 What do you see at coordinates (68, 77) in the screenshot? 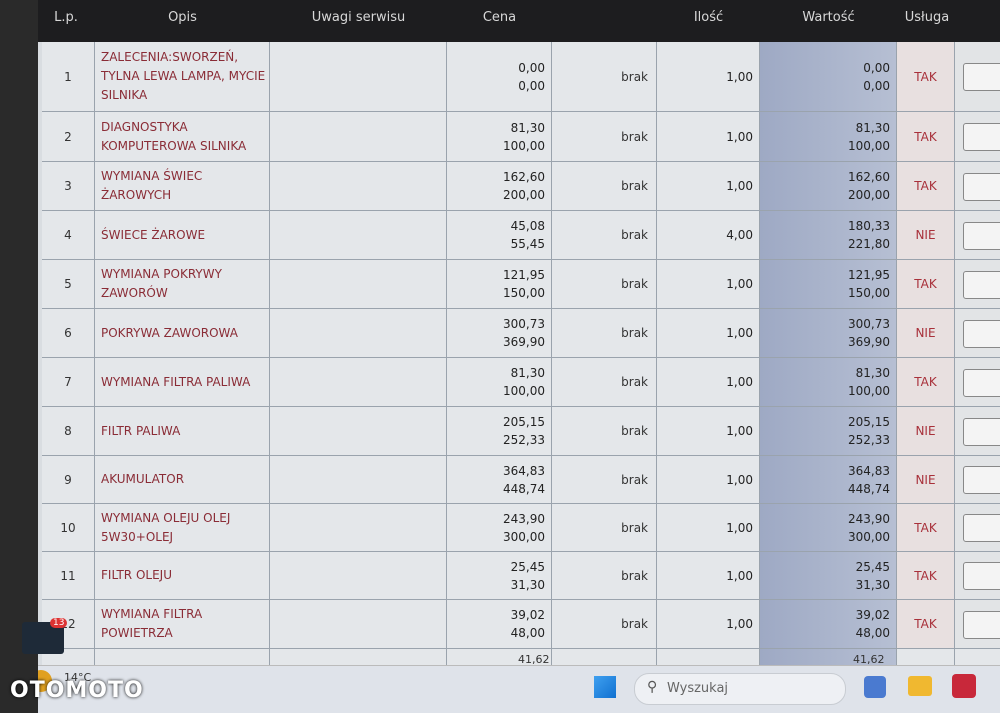
I see `row-number: 1` at bounding box center [68, 77].